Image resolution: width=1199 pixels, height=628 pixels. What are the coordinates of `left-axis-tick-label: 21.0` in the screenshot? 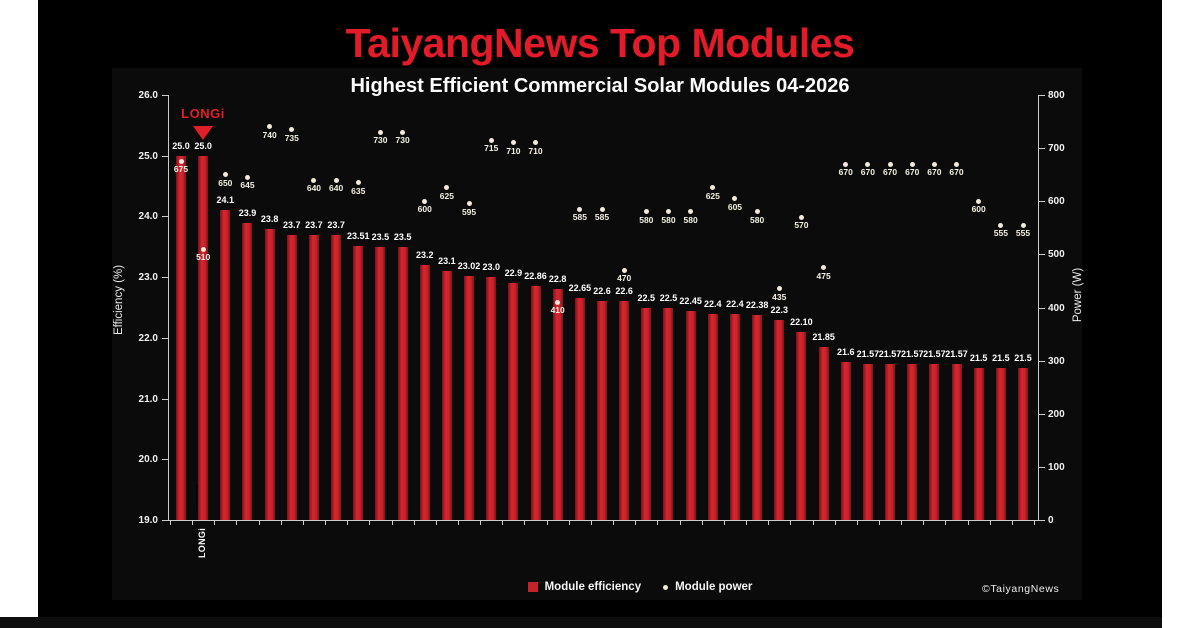 It's located at (148, 399).